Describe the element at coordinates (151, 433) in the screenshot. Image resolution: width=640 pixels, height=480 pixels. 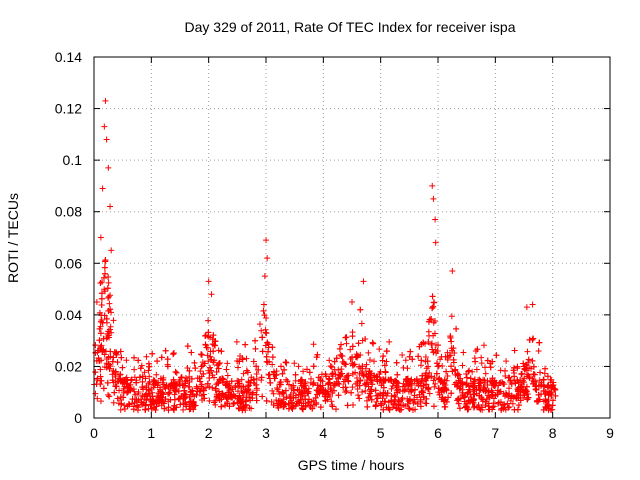
I see `x-tick-label: 1` at that location.